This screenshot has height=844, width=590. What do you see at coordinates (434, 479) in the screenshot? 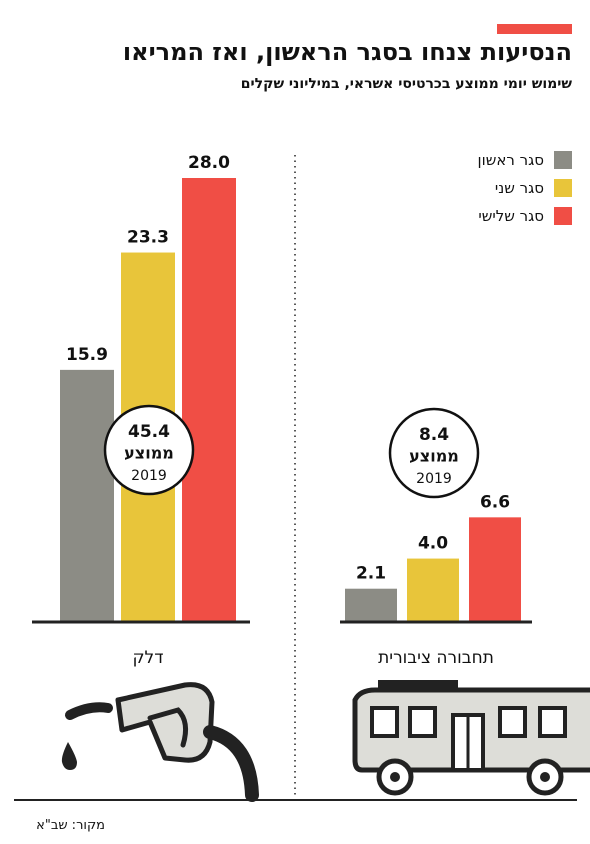
I see `avg-2019-text-1-2: 2019` at bounding box center [434, 479].